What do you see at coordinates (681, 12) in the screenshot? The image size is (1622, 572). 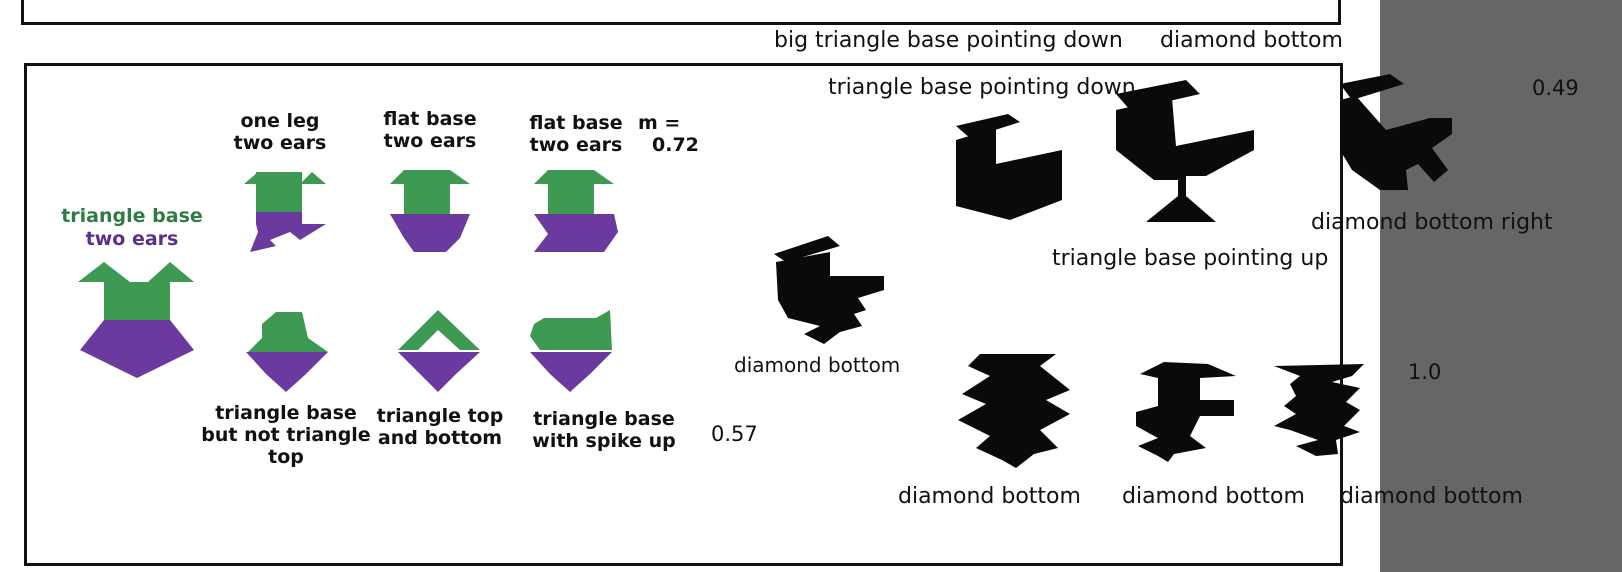 I see `top-frame` at bounding box center [681, 12].